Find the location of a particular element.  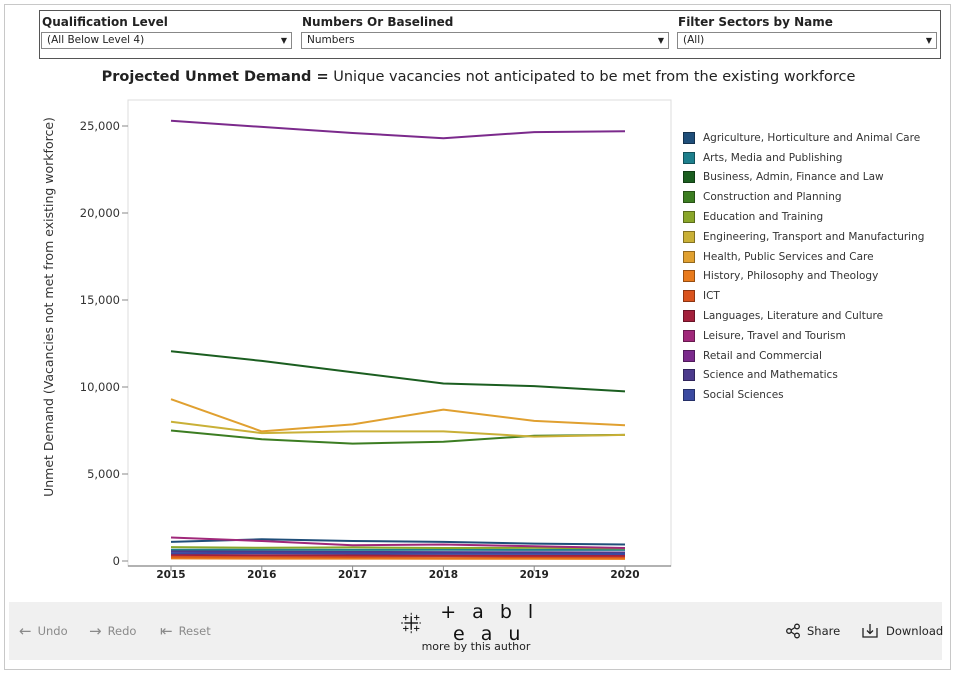

redo-label: Redo is located at coordinates (122, 631).